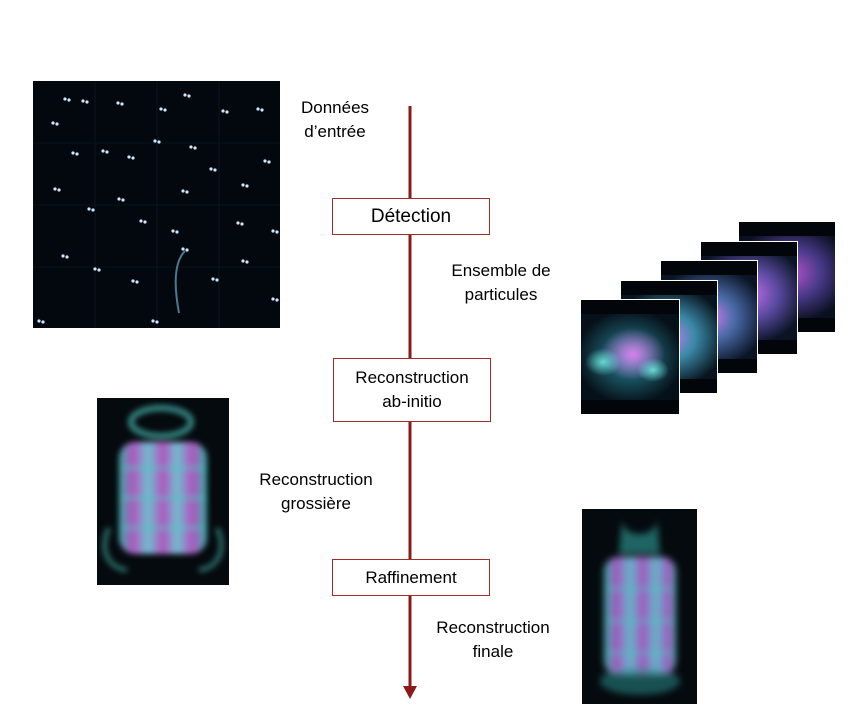 This screenshot has height=711, width=867. I want to click on micrograph-image, so click(156, 204).